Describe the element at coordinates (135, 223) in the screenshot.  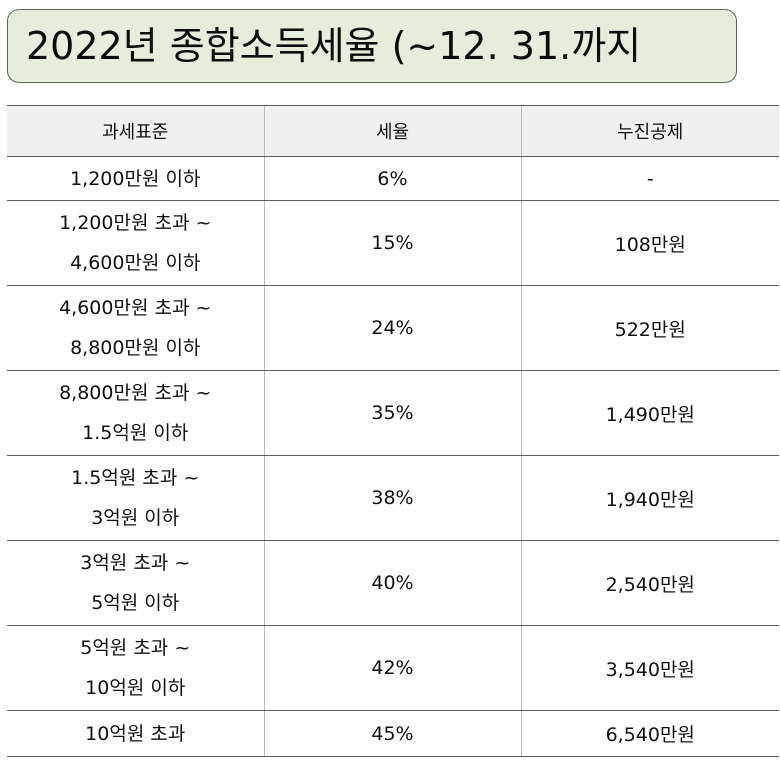
I see `bracket-line: 1,200만원 초과 ~` at that location.